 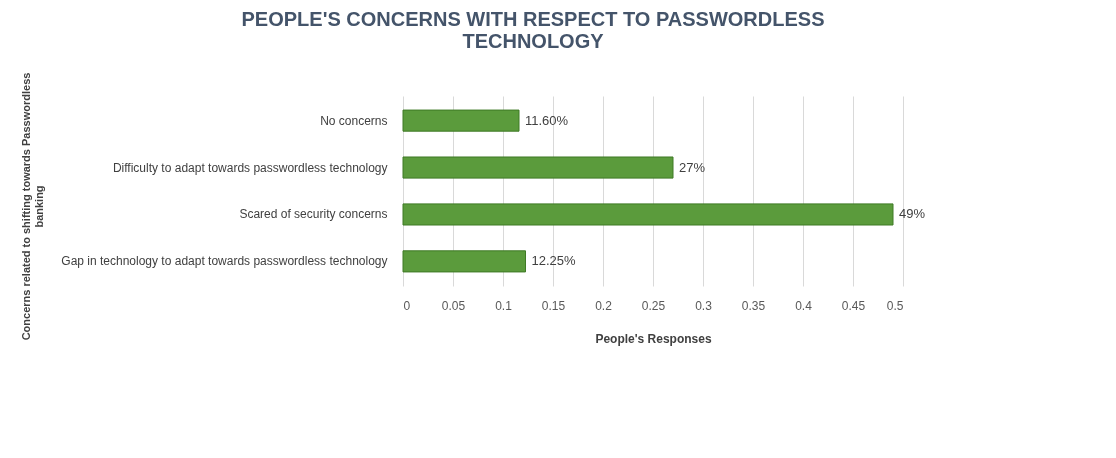 I want to click on data-label: 12.25%, so click(x=554, y=261).